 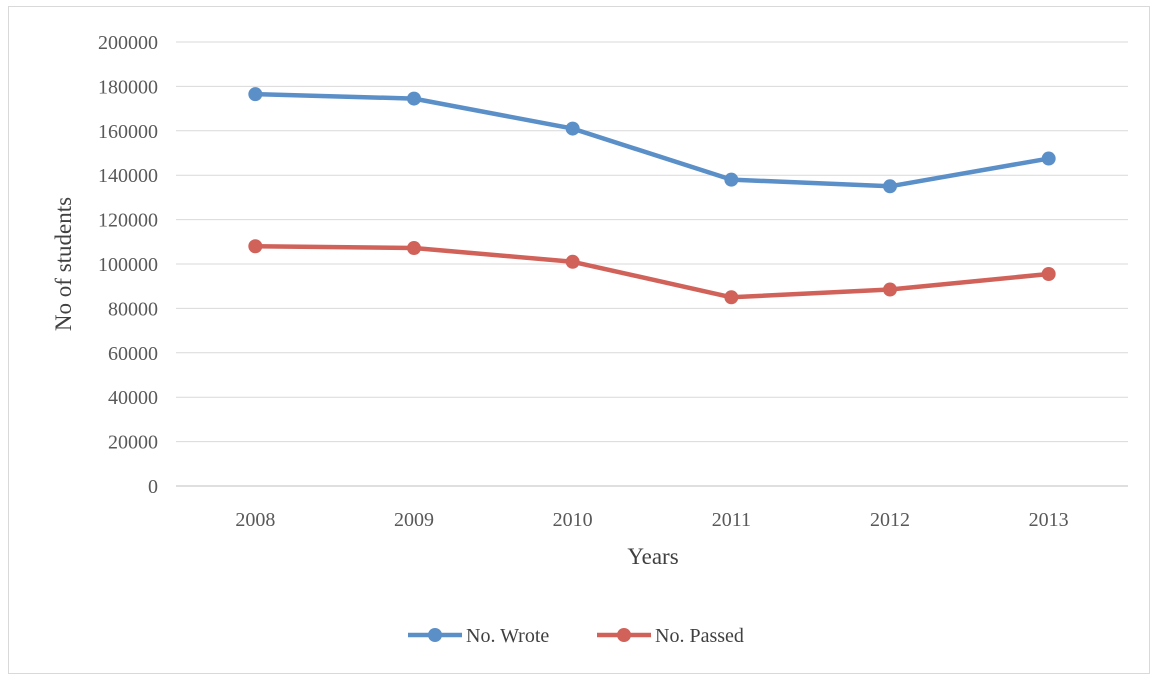 What do you see at coordinates (128, 87) in the screenshot?
I see `y-tick-label: 180000` at bounding box center [128, 87].